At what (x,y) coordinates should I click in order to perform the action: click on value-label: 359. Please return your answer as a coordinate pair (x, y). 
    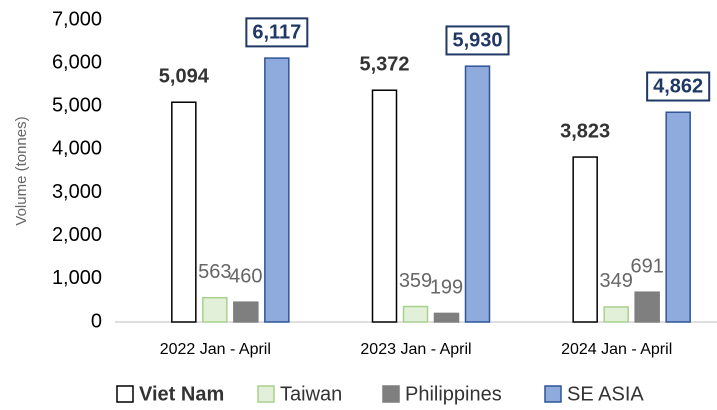
    Looking at the image, I should click on (415, 281).